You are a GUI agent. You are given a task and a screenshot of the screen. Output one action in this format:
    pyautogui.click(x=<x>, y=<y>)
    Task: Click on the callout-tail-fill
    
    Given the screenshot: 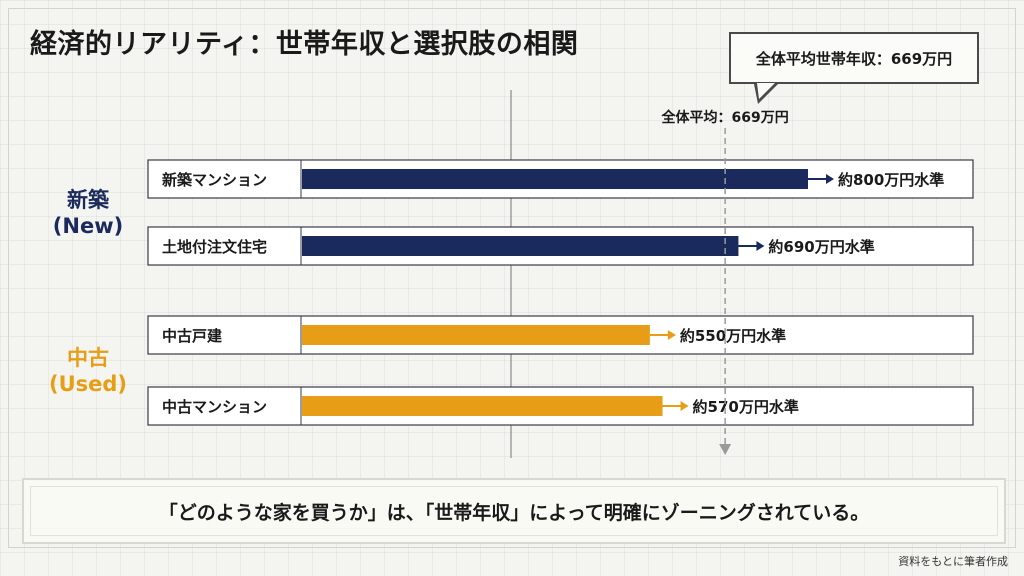 What is the action you would take?
    pyautogui.click(x=766, y=91)
    